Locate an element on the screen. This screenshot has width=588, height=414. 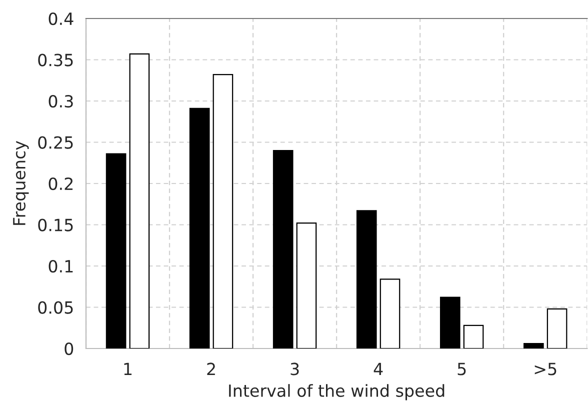
x-tick-label: 3 is located at coordinates (294, 369).